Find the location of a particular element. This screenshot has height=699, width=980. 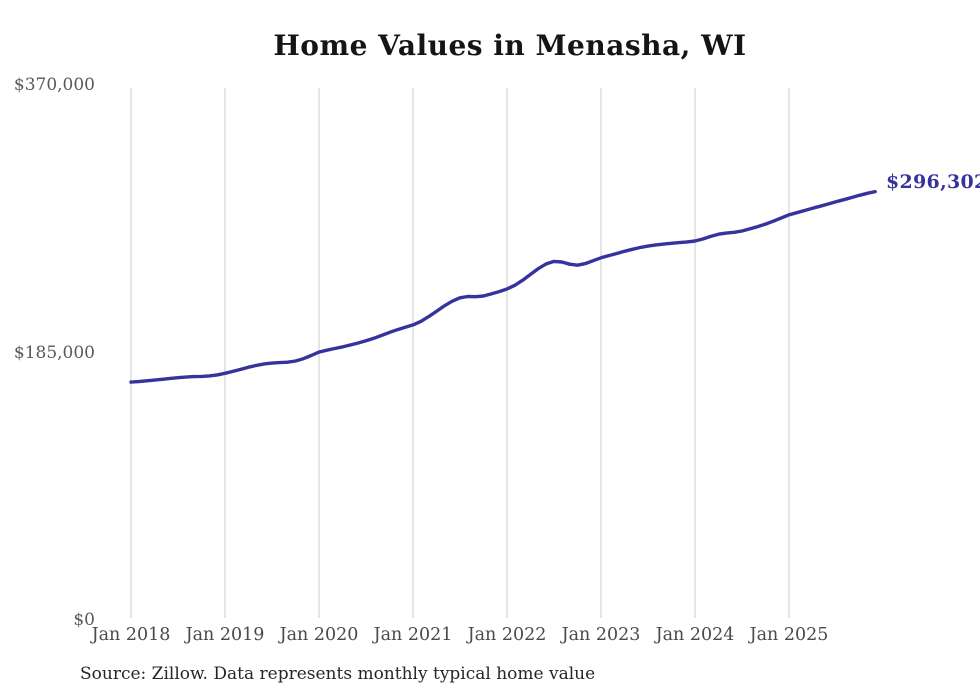

y-tick-label: $370,000 is located at coordinates (54, 85).